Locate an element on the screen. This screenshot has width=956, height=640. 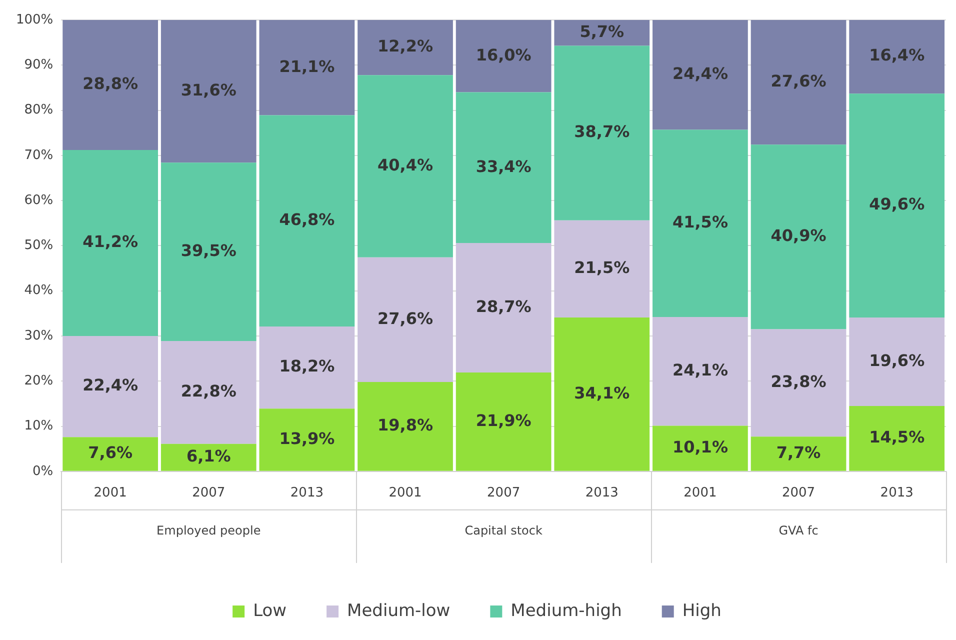
data-label: 22,8% is located at coordinates (208, 391).